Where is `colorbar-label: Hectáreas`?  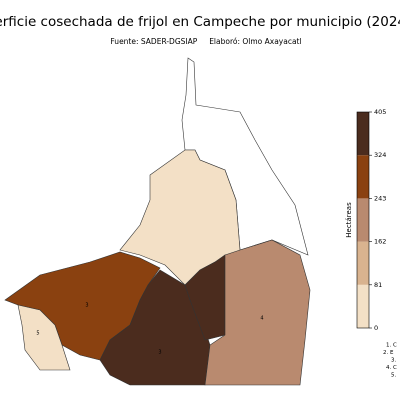 colorbar-label: Hectáreas is located at coordinates (349, 220).